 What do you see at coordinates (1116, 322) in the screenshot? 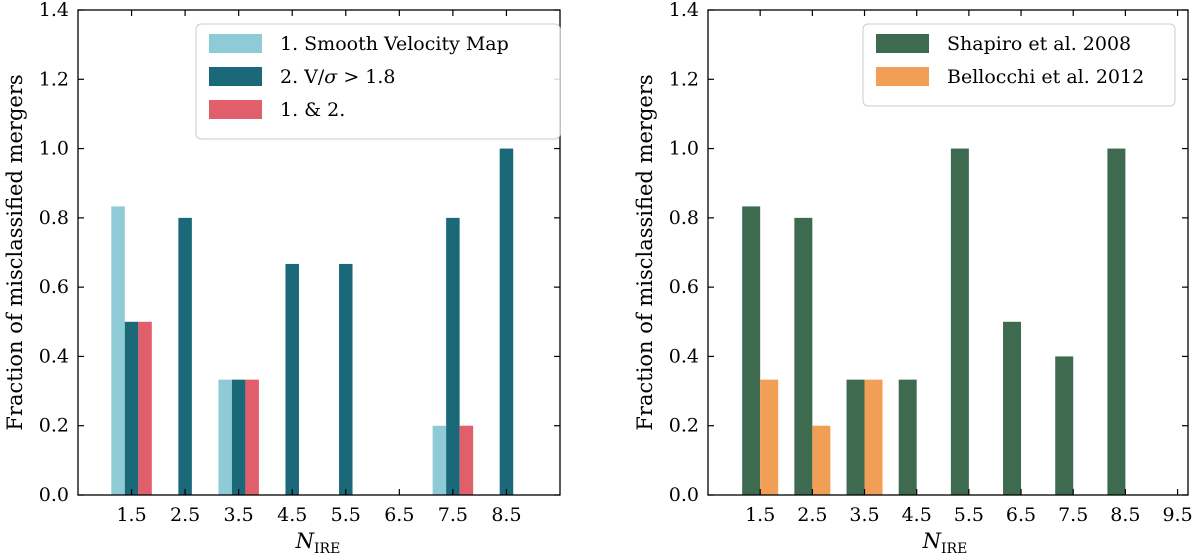
I see `bar-2-s1-c8.5` at bounding box center [1116, 322].